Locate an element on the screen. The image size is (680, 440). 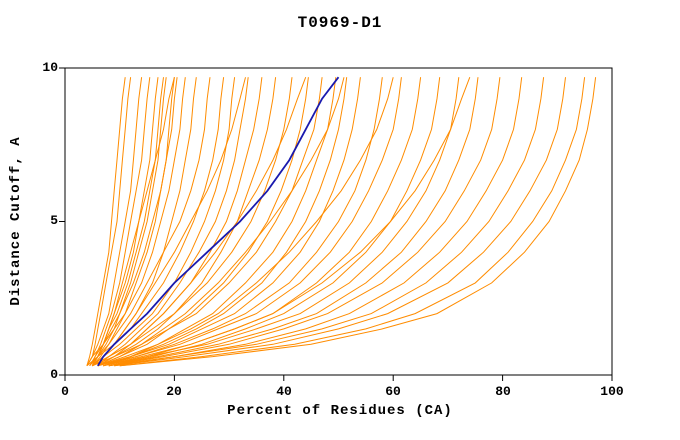
y-tick-label-5: 5 is located at coordinates (54, 220).